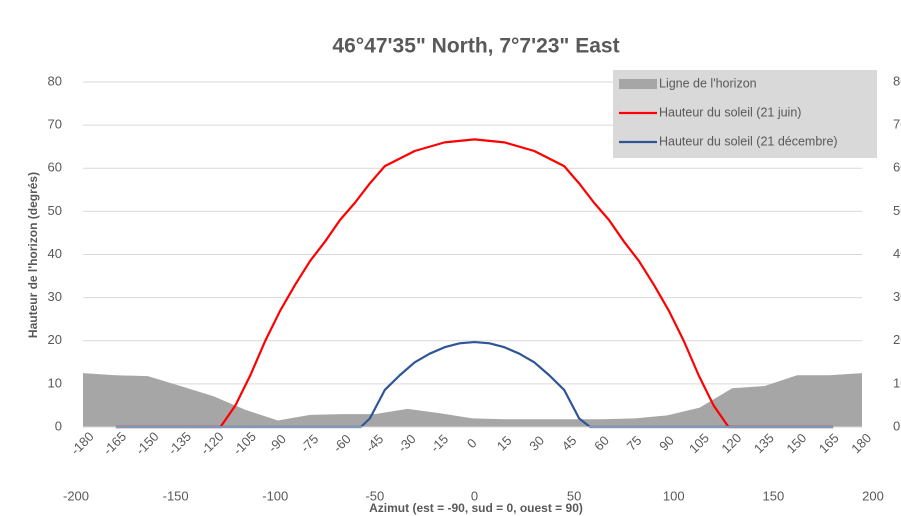 The image size is (901, 516). Describe the element at coordinates (764, 443) in the screenshot. I see `x-tick-label: 135` at that location.